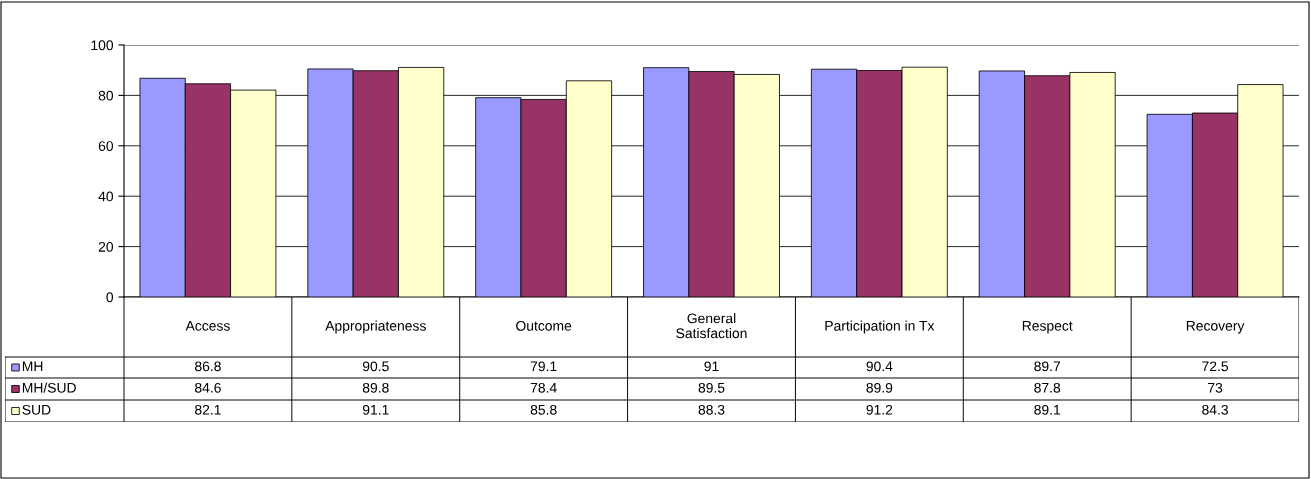 Image resolution: width=1311 pixels, height=479 pixels. What do you see at coordinates (375, 387) in the screenshot?
I see `data-label: 89.8` at bounding box center [375, 387].